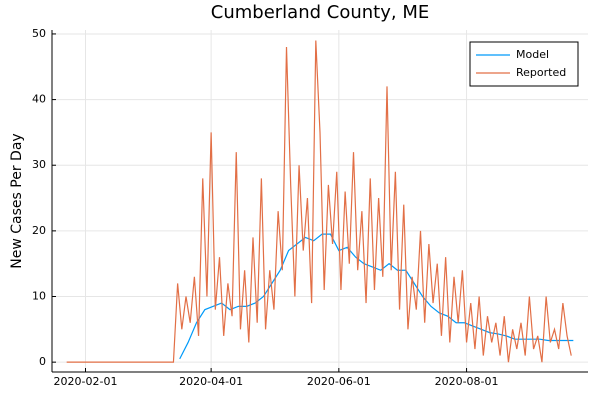 The height and width of the screenshot is (400, 600). I want to click on x-tick-label: 2020-02-01, so click(86, 381).